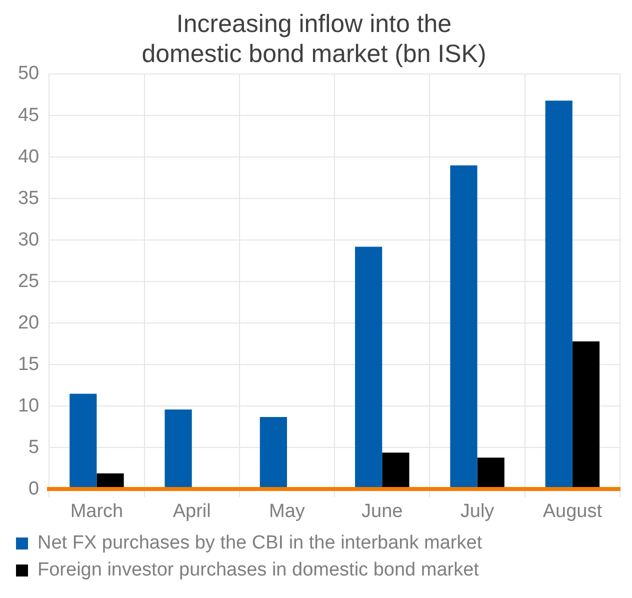 Image resolution: width=632 pixels, height=598 pixels. What do you see at coordinates (29, 281) in the screenshot?
I see `y-tick-label: 25` at bounding box center [29, 281].